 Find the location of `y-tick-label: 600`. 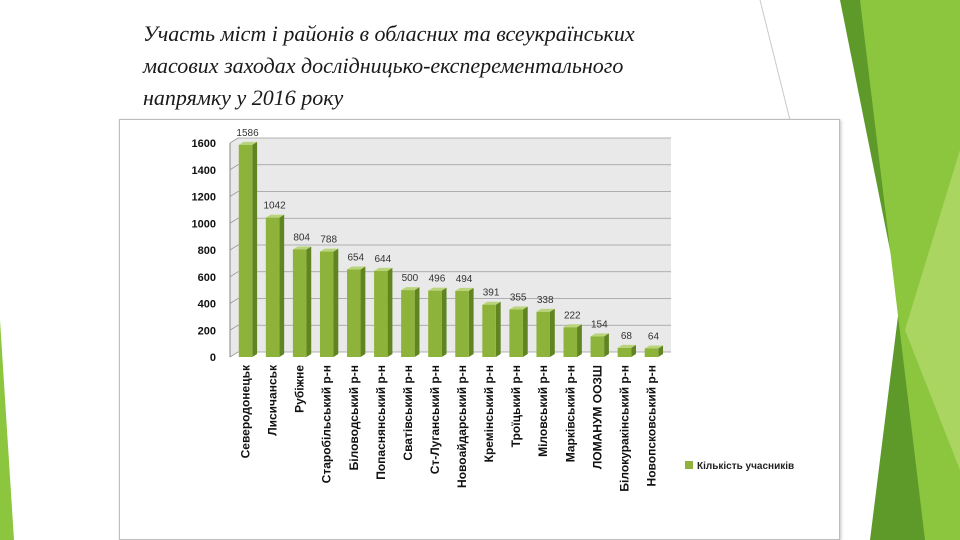

y-tick-label: 600 is located at coordinates (207, 278).